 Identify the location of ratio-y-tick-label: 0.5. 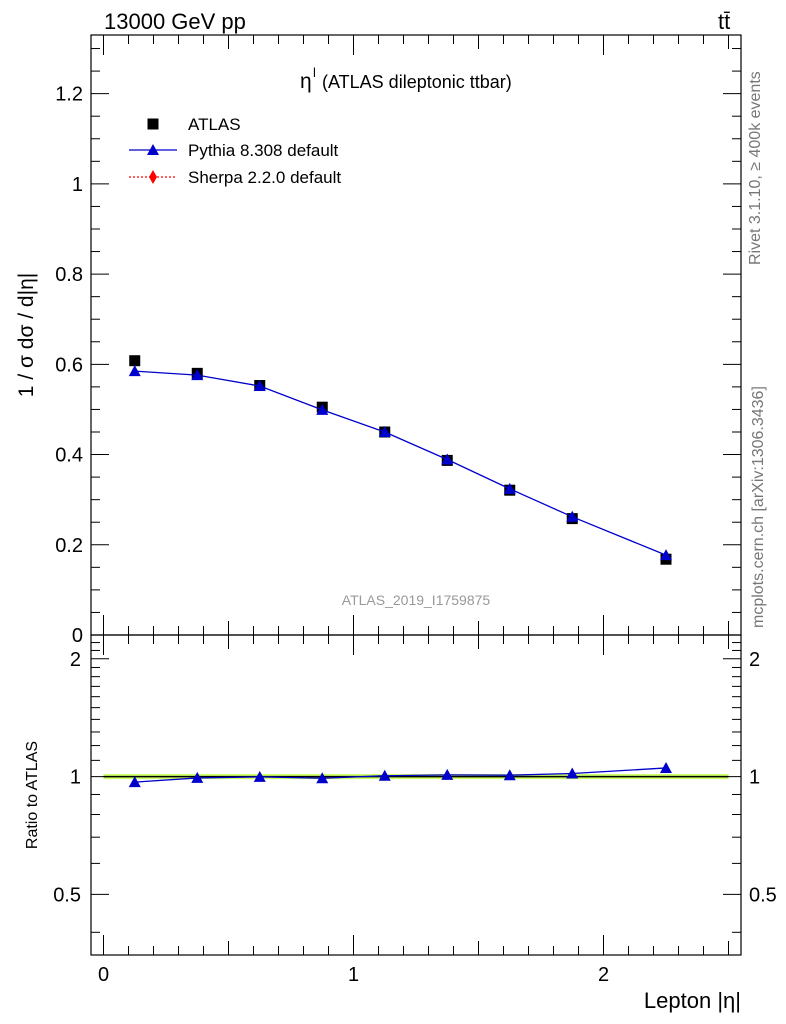
(67, 895).